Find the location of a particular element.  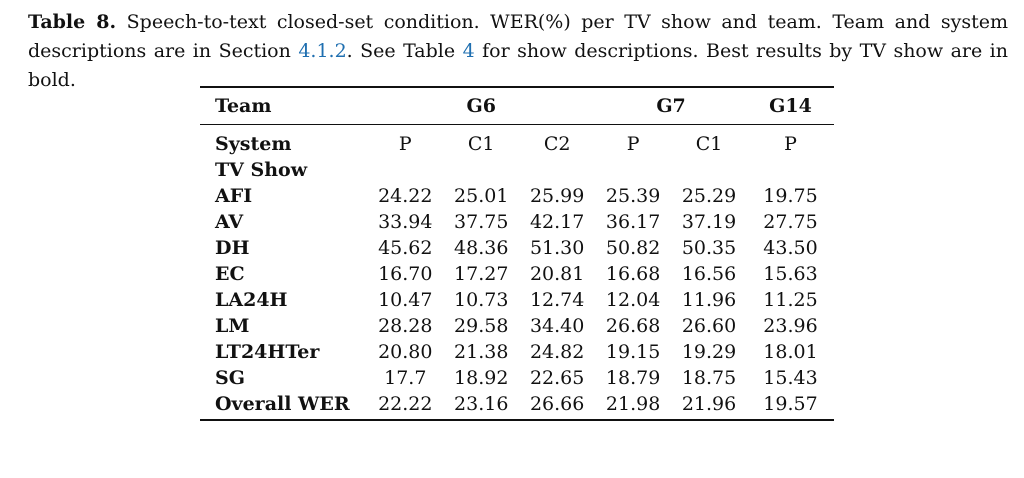

system-header-label: System is located at coordinates (284, 140).